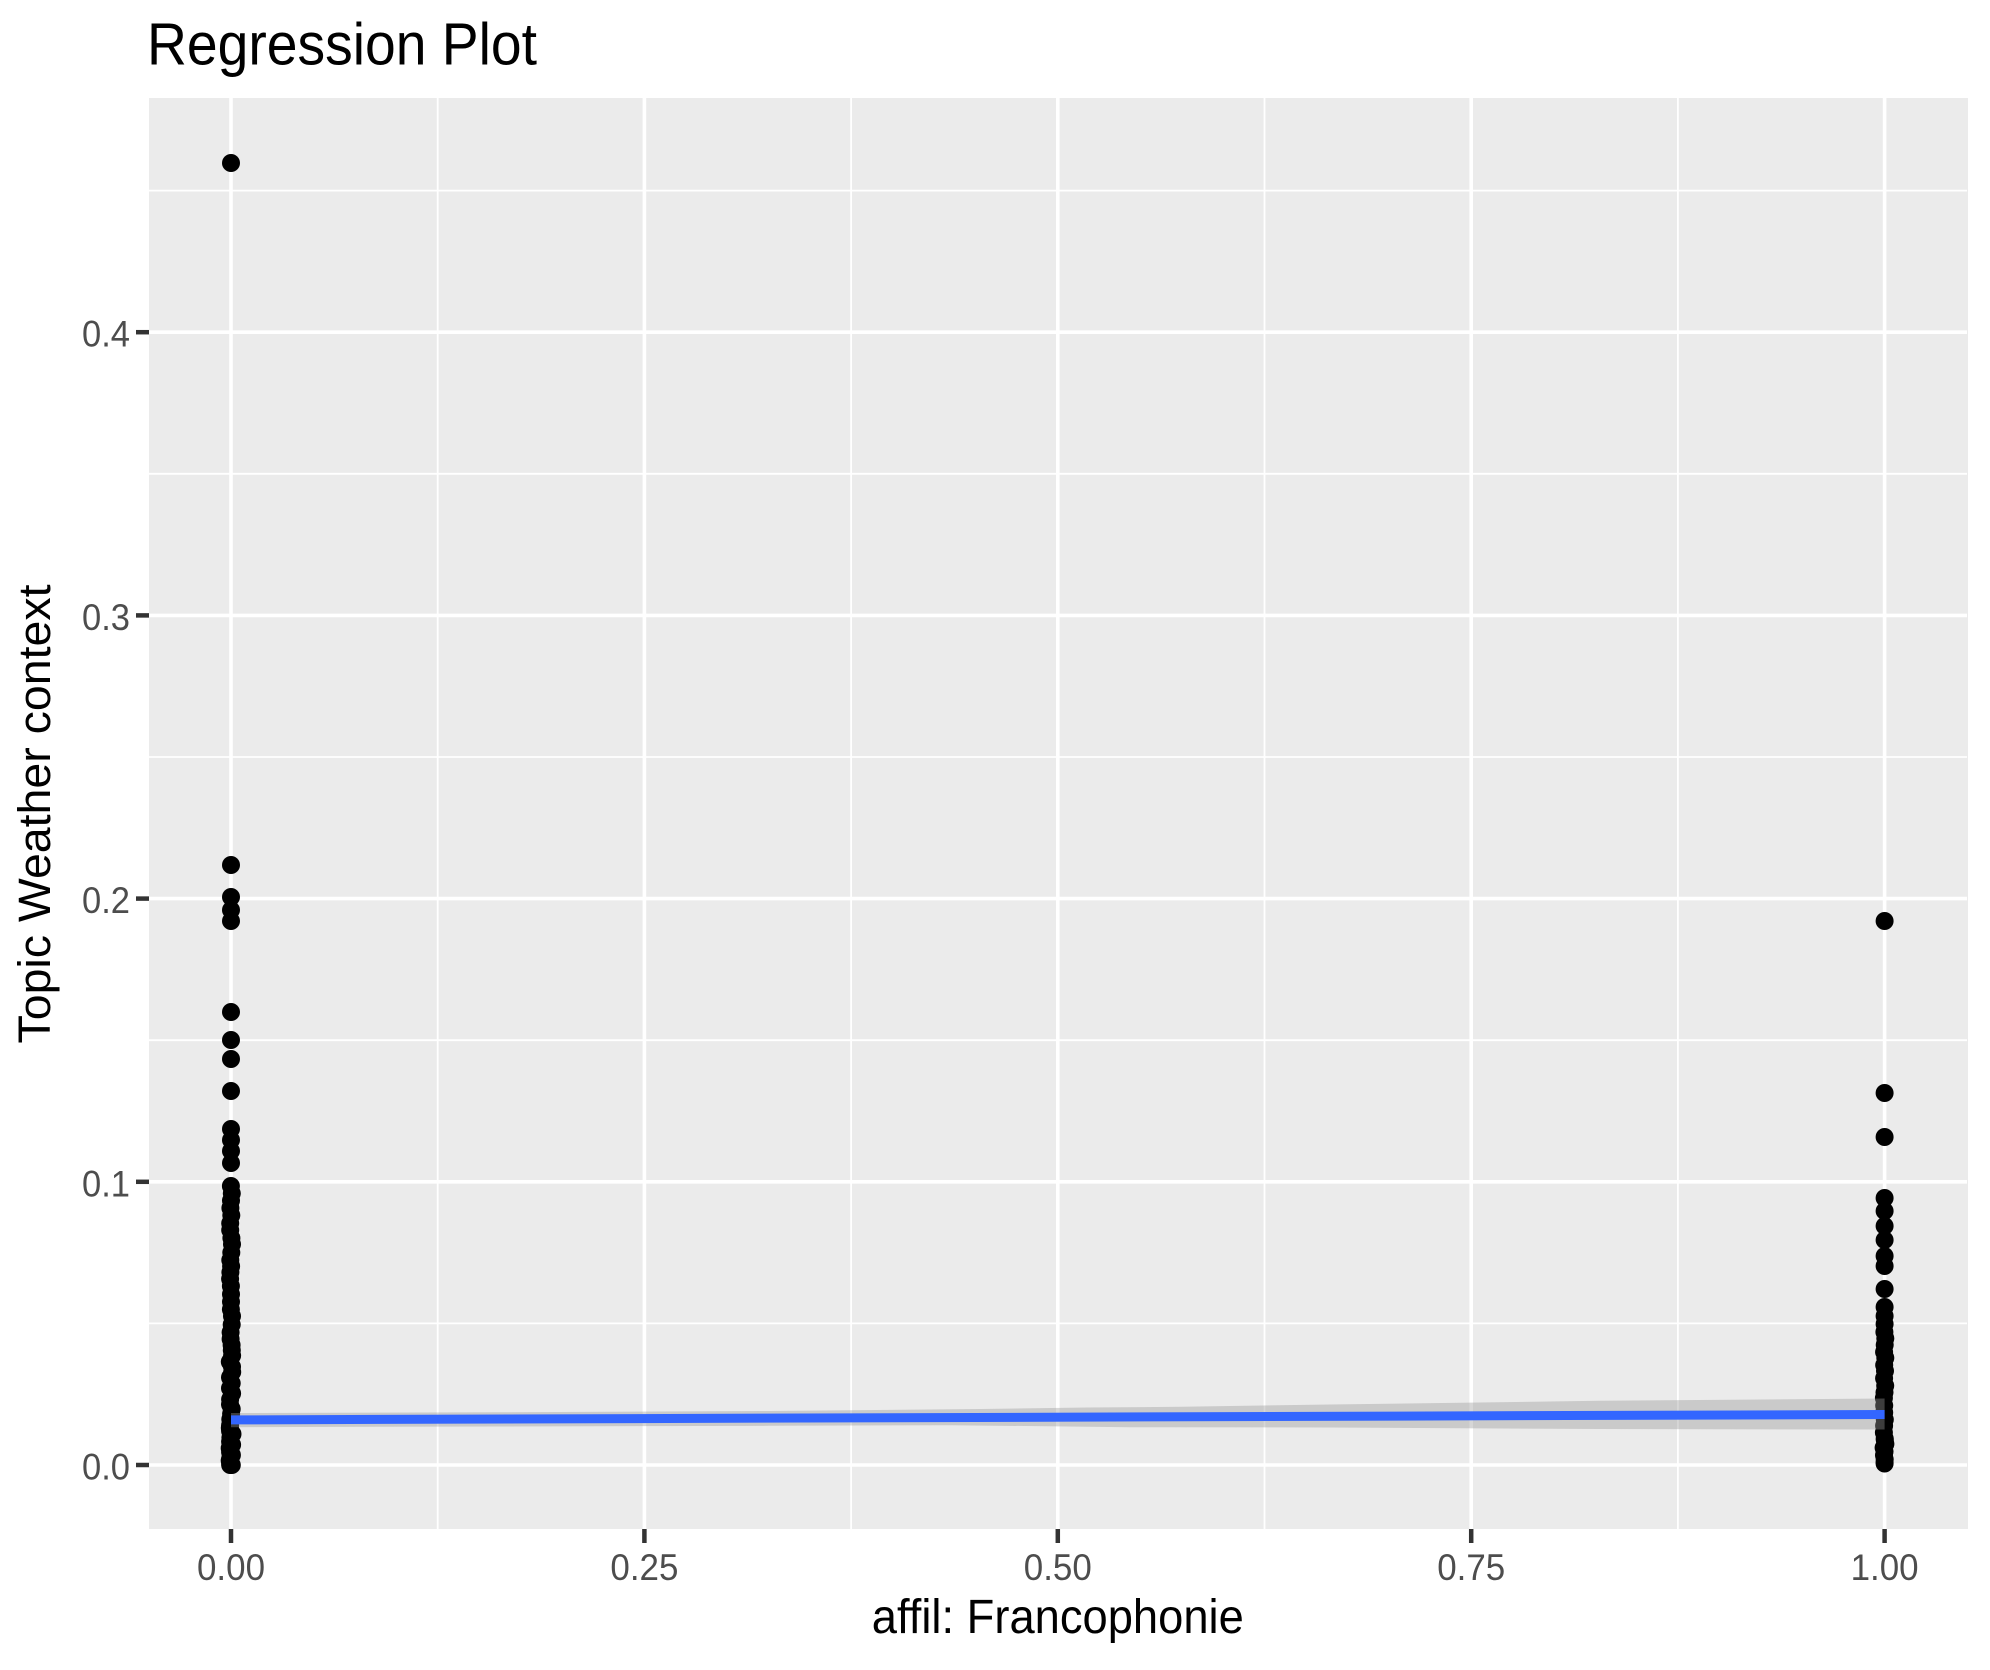  What do you see at coordinates (34, 814) in the screenshot?
I see `svg-text: Topic Weather context` at bounding box center [34, 814].